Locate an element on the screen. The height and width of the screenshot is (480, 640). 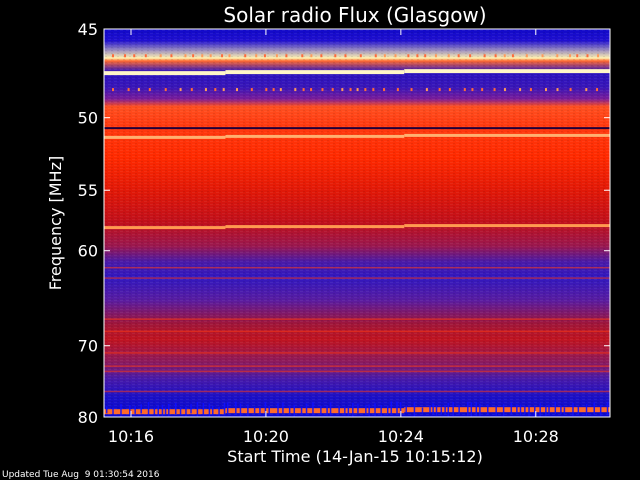
x-tick-label: 10:20 is located at coordinates (266, 436).